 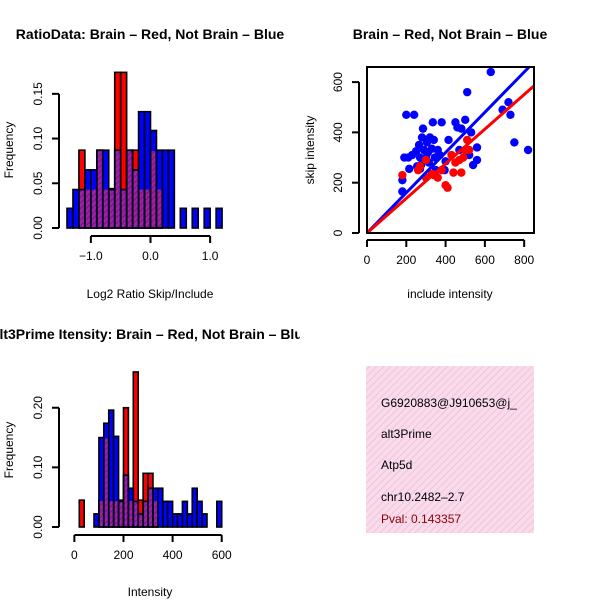 What do you see at coordinates (150, 34) in the screenshot?
I see `ratio-histogram-title: RatioData: Brain – Red, Not Brain – Blue` at bounding box center [150, 34].